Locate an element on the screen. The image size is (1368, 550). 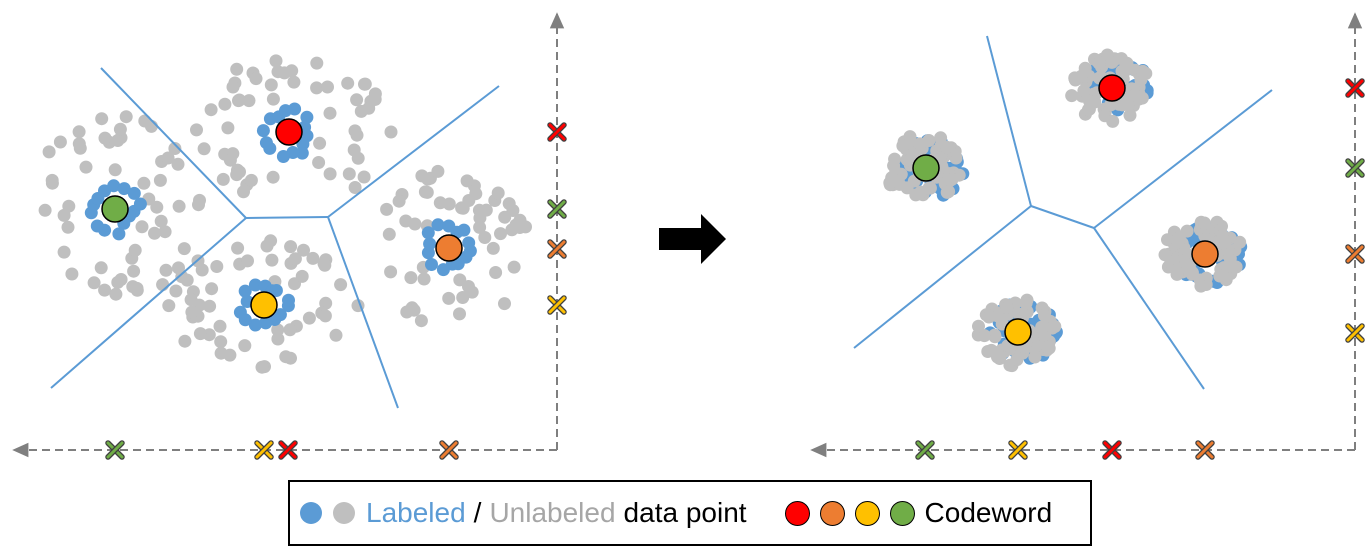
codeword-yellow is located at coordinates (264, 305).